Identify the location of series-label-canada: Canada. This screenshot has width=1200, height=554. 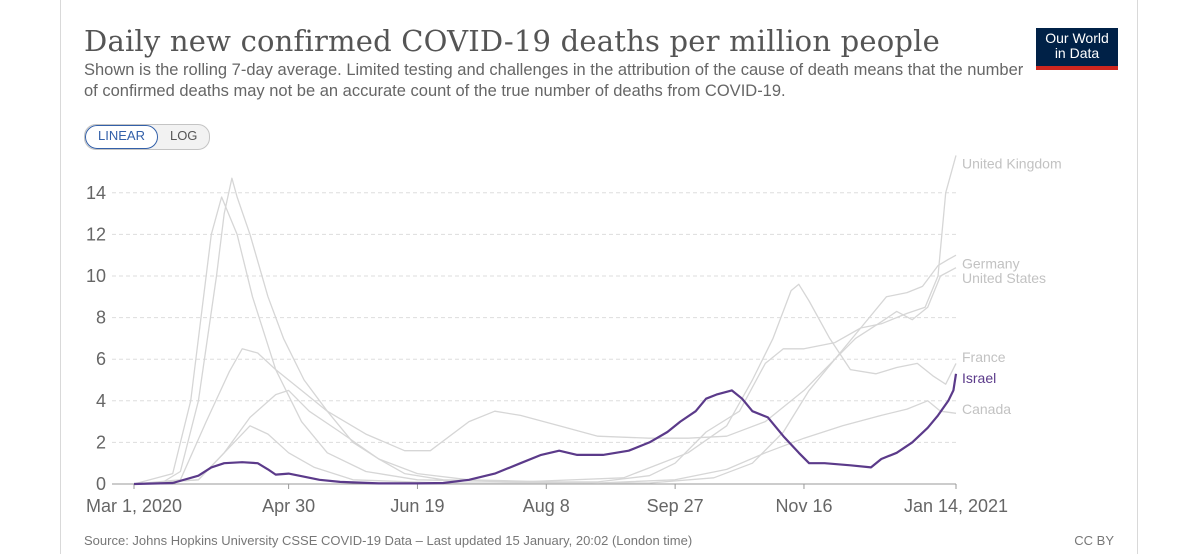
(986, 409).